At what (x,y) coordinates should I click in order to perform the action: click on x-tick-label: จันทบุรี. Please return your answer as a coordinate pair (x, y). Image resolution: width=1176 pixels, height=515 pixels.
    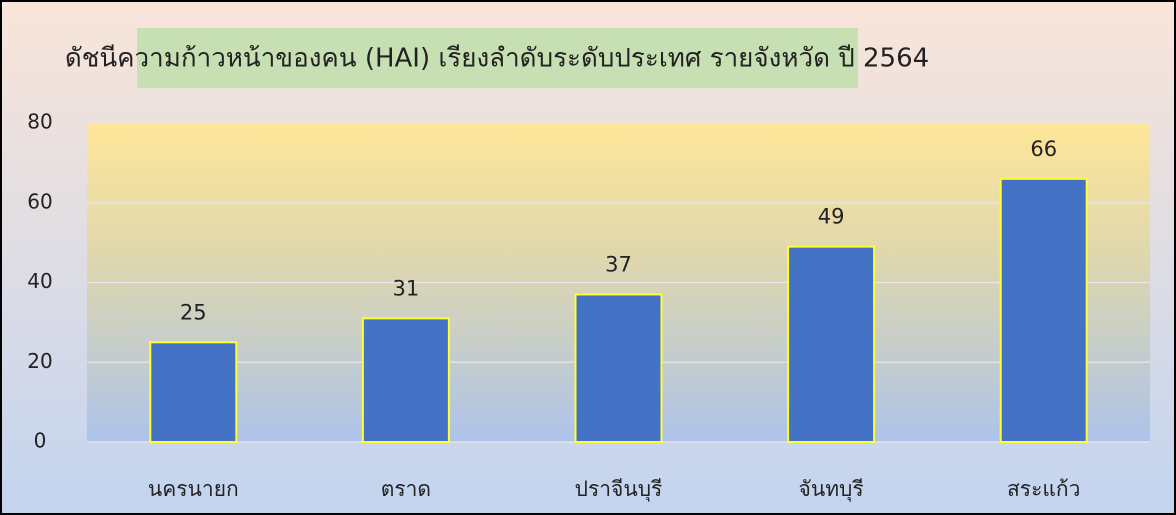
    Looking at the image, I should click on (831, 489).